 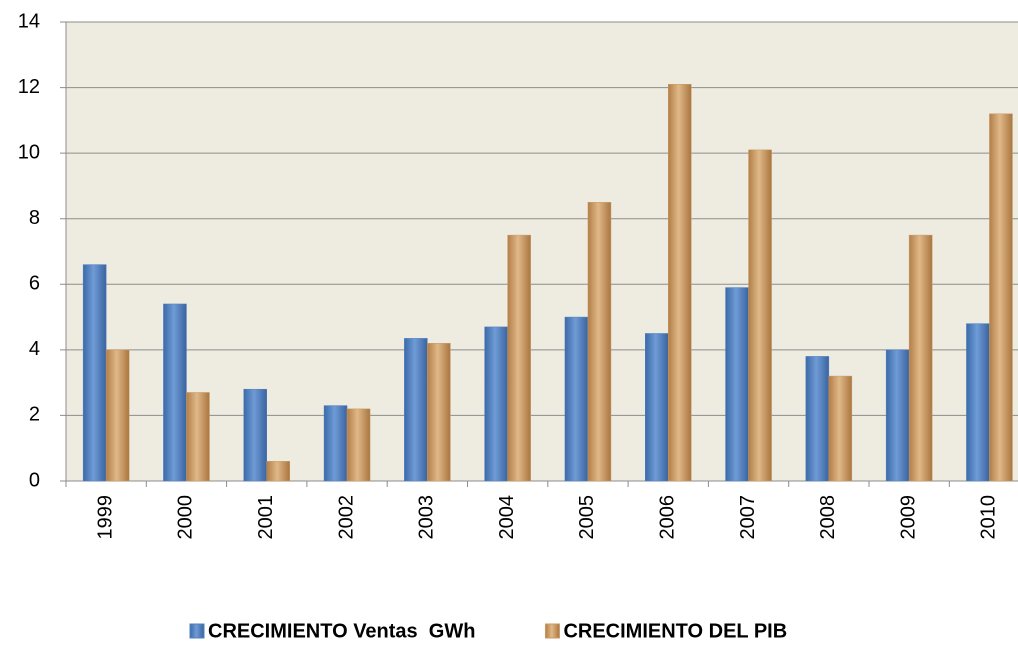 What do you see at coordinates (34, 415) in the screenshot?
I see `y-tick-label: 2` at bounding box center [34, 415].